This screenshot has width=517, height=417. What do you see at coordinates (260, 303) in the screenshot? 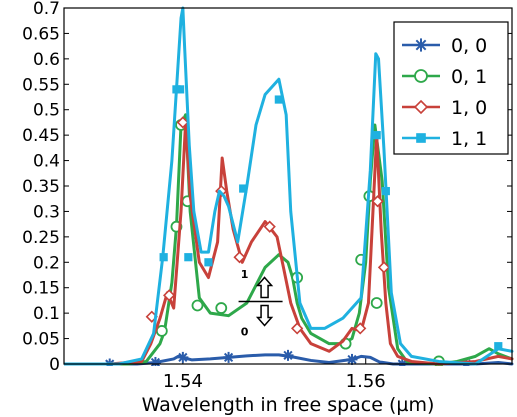
I see `state-annotation: 10` at bounding box center [260, 303].